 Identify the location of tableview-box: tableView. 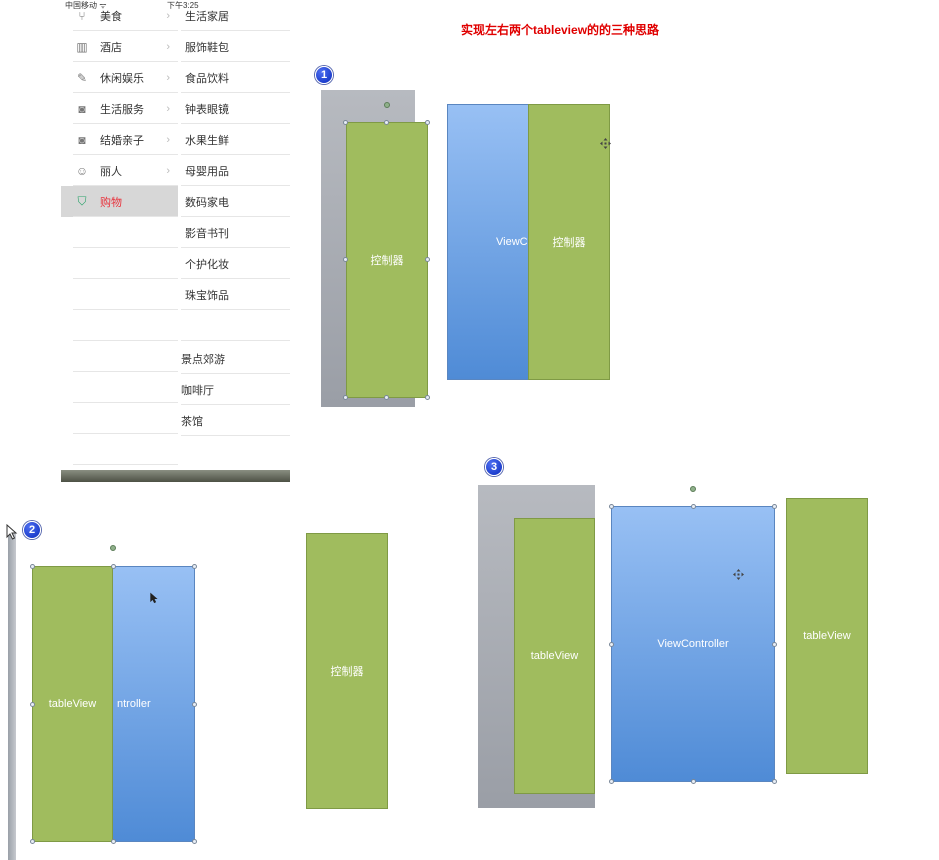
(72, 704).